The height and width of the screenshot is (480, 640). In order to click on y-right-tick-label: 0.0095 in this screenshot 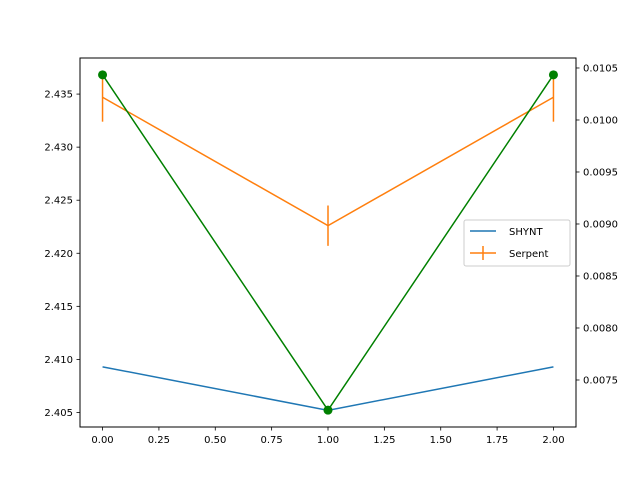, I will do `click(600, 172)`.